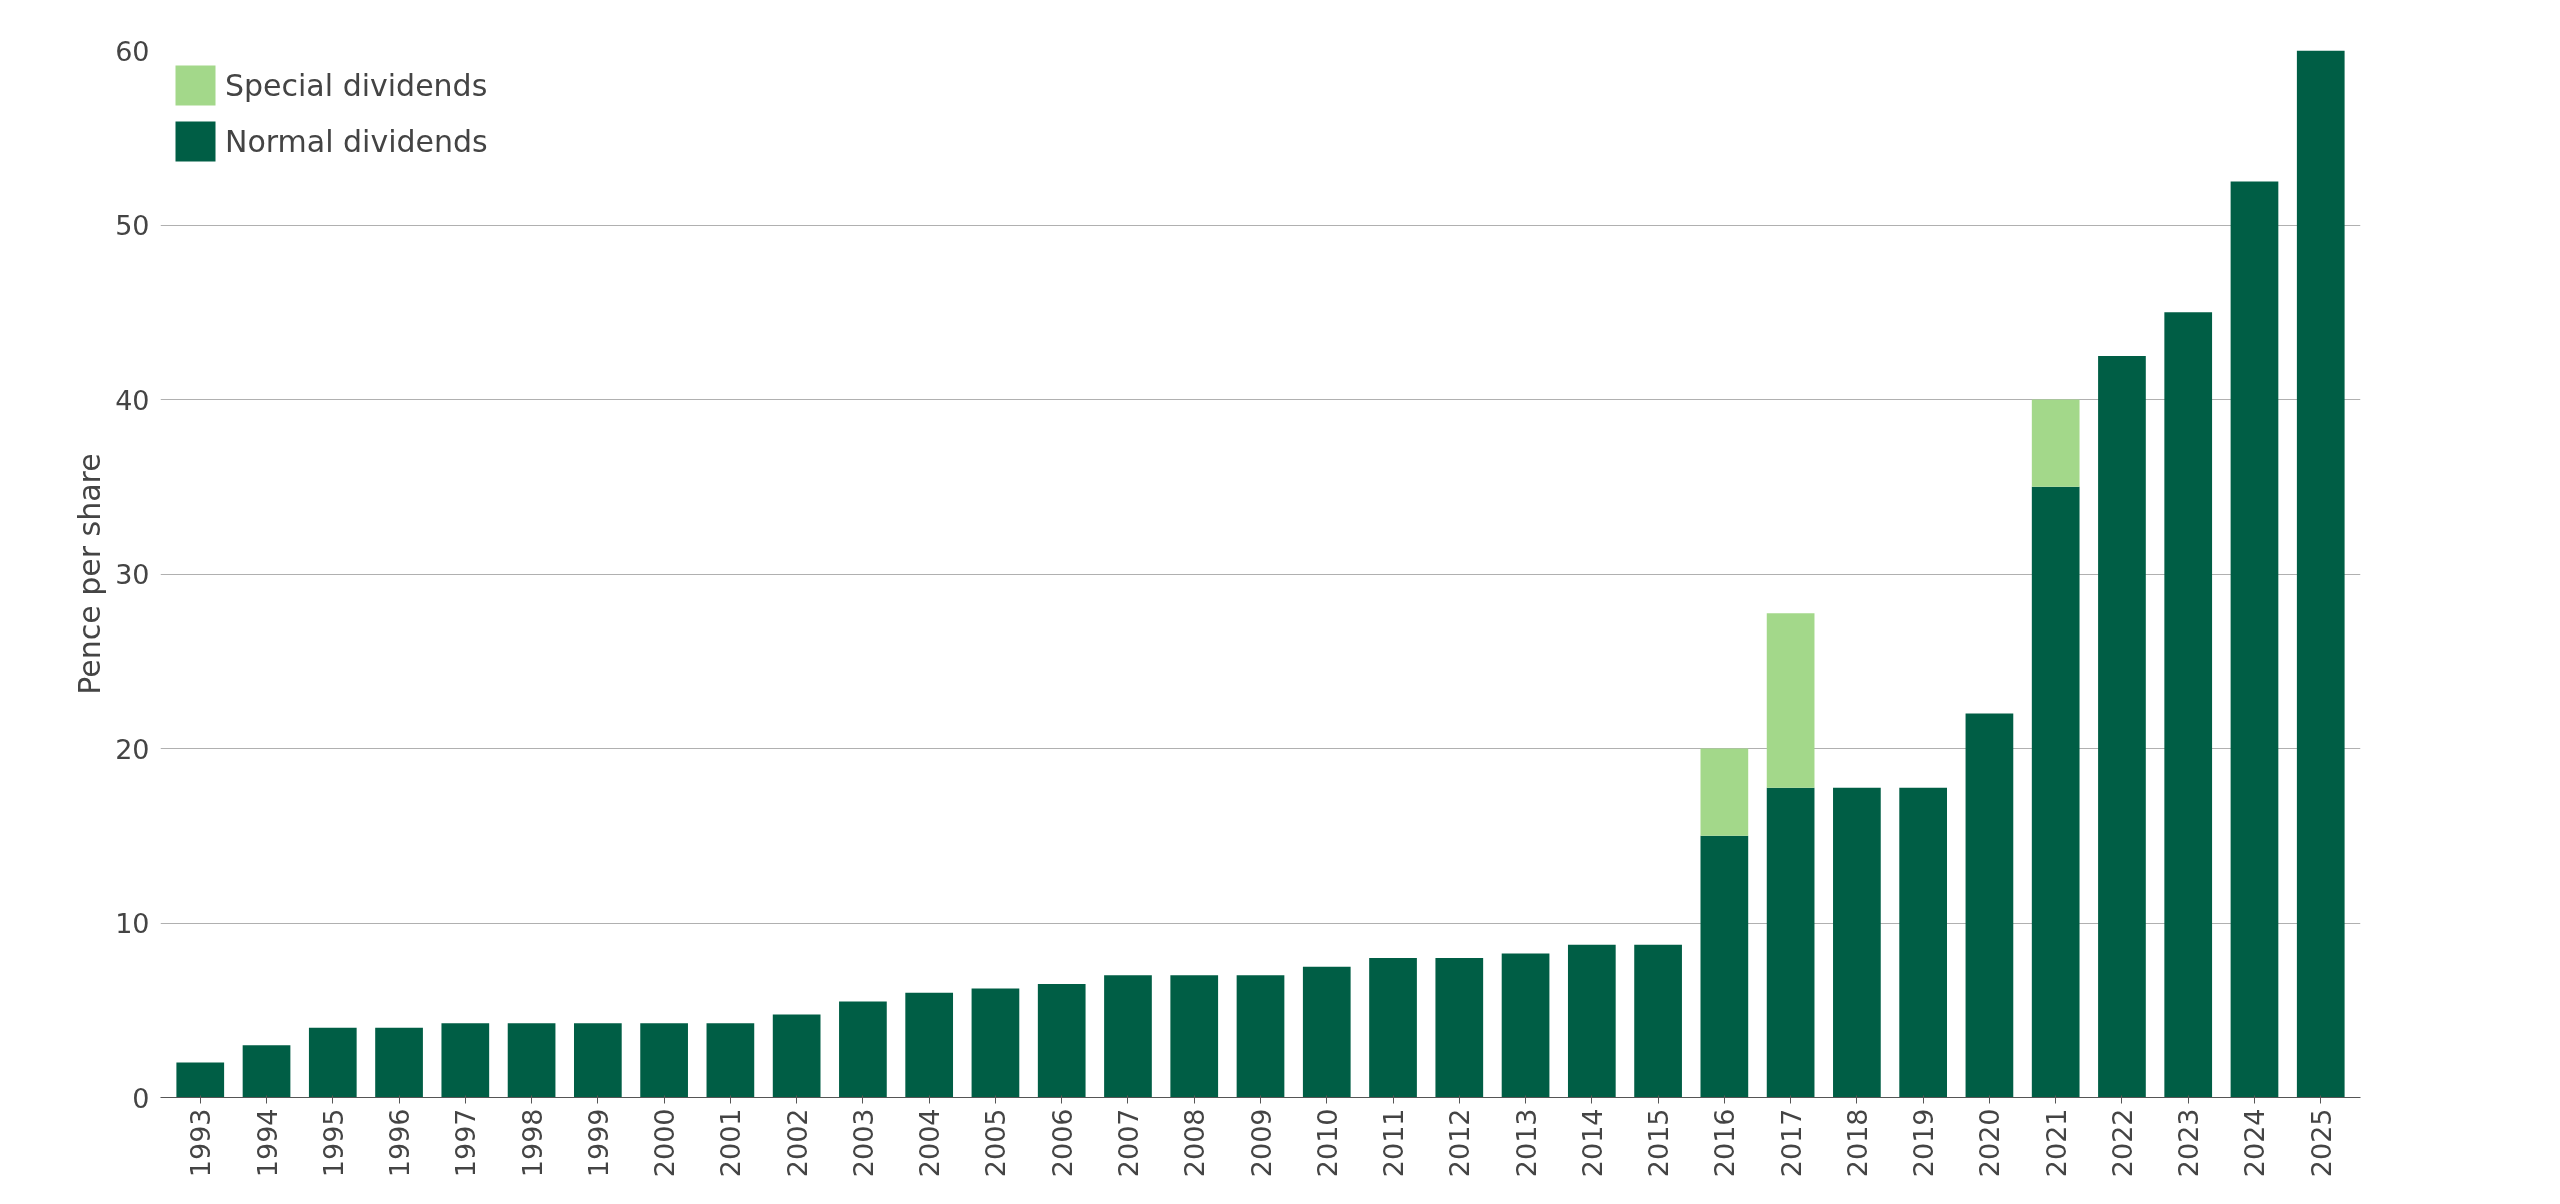  Describe the element at coordinates (132, 923) in the screenshot. I see `y-tick-label: 10` at that location.